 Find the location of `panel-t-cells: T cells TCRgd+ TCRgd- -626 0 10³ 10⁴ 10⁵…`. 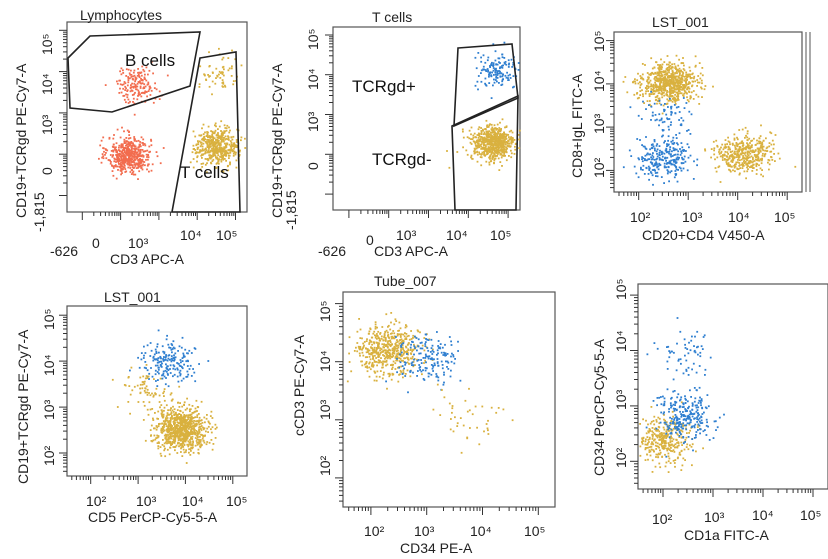

panel-t-cells: T cells TCRgd+ TCRgd- -626 0 10³ 10⁴ 10⁵… is located at coordinates (395, 134).